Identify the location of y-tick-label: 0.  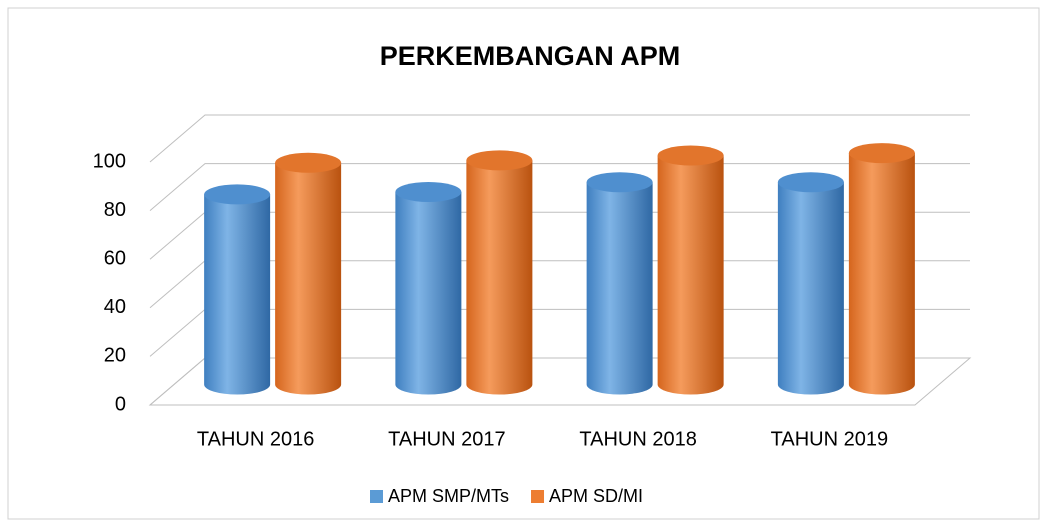
(120, 404).